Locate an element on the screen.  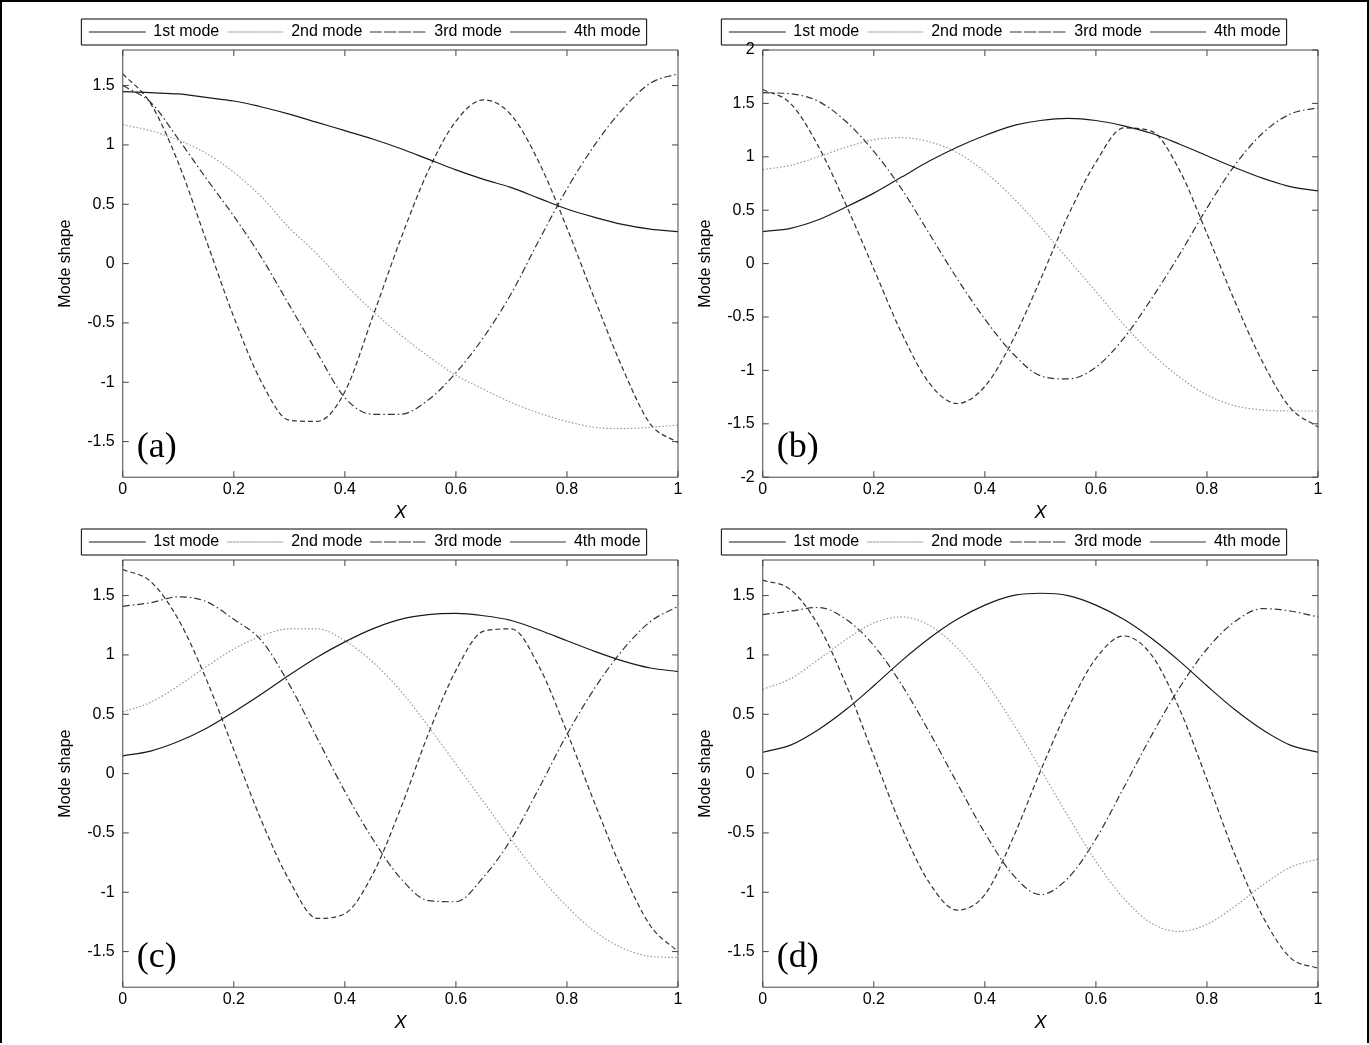
y-tick-label: -2 is located at coordinates (747, 476).